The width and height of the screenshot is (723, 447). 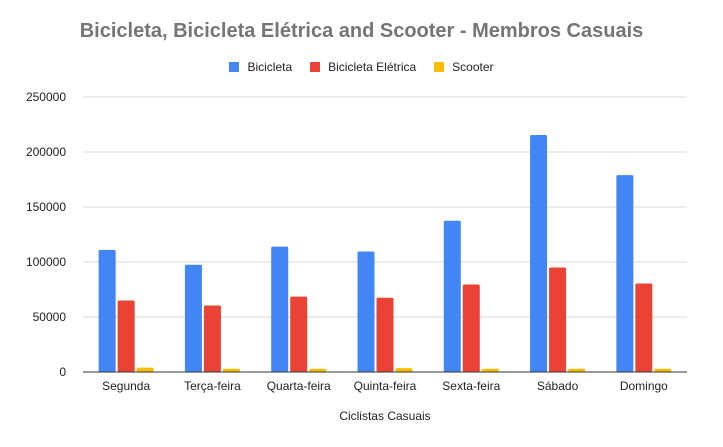 What do you see at coordinates (270, 67) in the screenshot?
I see `legend-label-bicicleta: Bicicleta` at bounding box center [270, 67].